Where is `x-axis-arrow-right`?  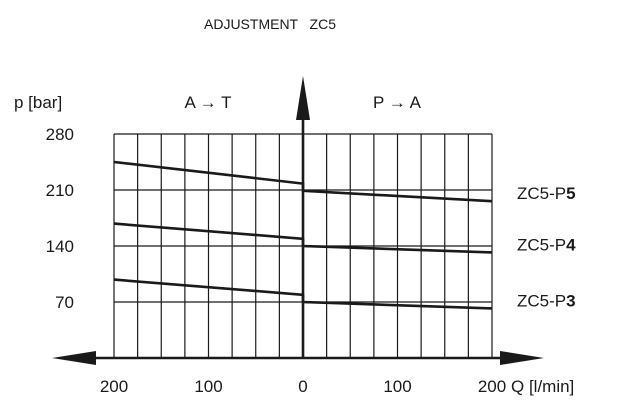 x-axis-arrow-right is located at coordinates (522, 358).